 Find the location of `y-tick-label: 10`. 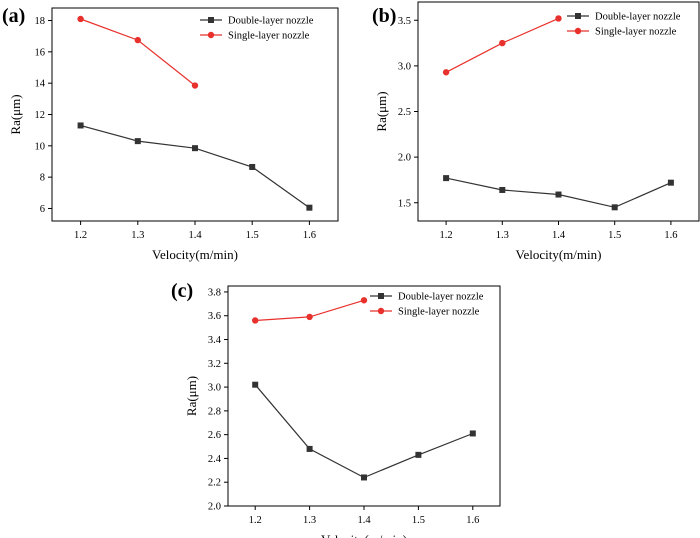

y-tick-label: 10 is located at coordinates (40, 146).